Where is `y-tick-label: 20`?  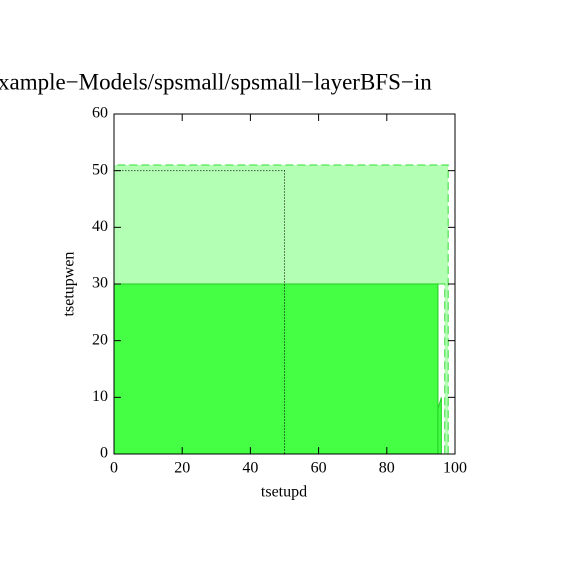 y-tick-label: 20 is located at coordinates (100, 339).